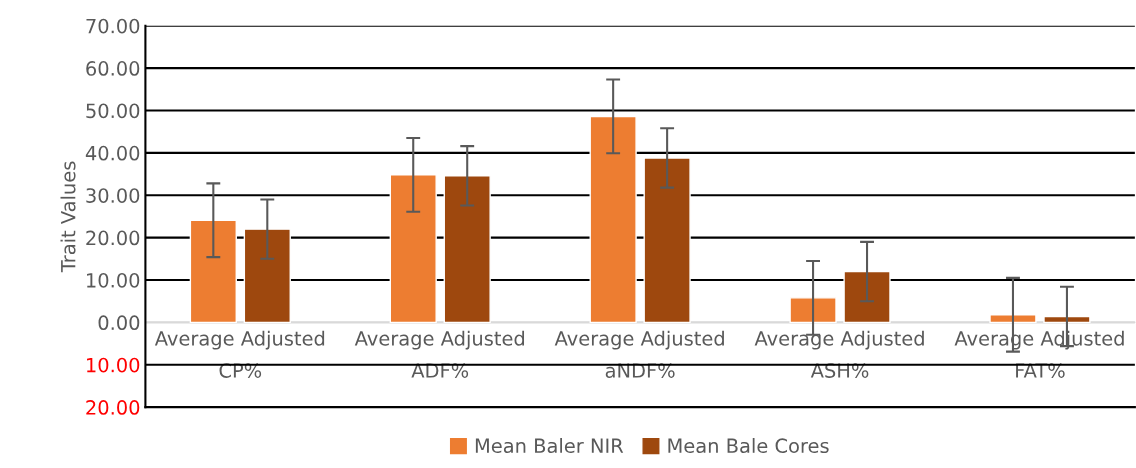 This screenshot has height=468, width=1136. Describe the element at coordinates (113, 68) in the screenshot. I see `y-tick-label: 60.00` at that location.